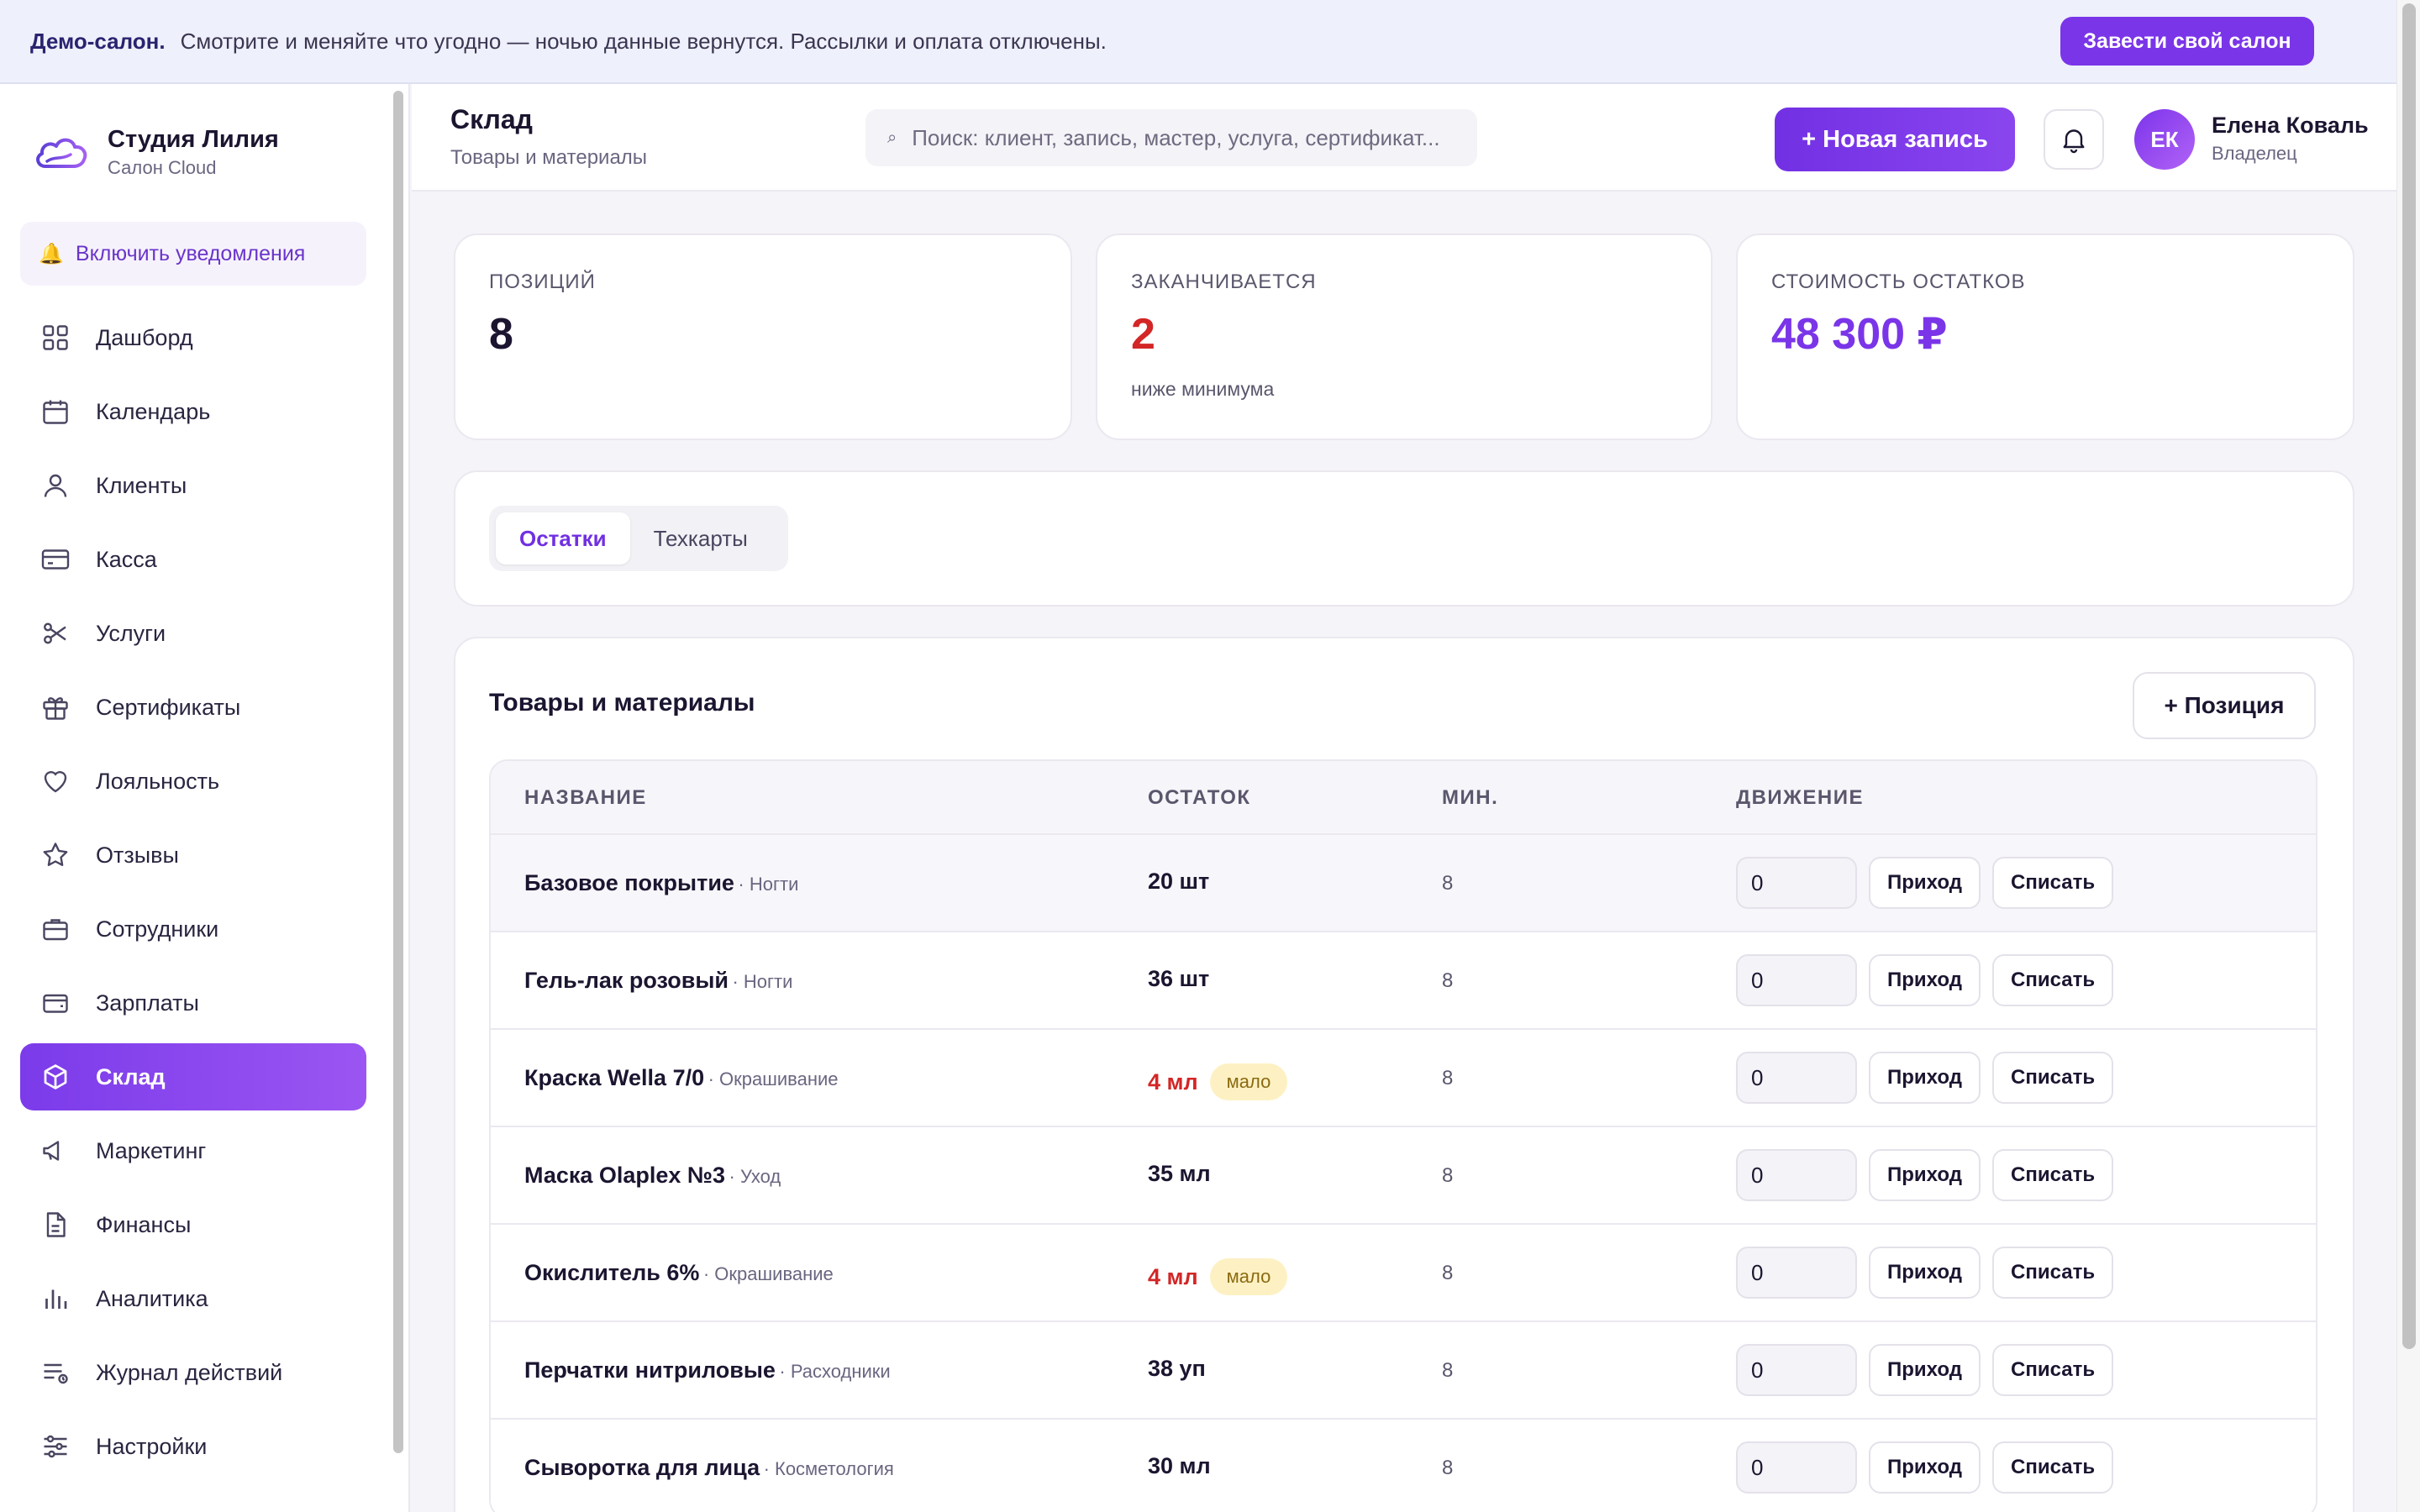  Describe the element at coordinates (828, 1468) in the screenshot. I see `item-category: · Косметология` at that location.